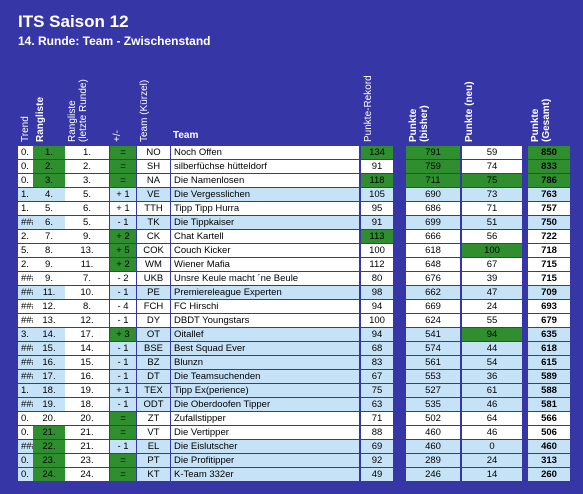 This screenshot has height=494, width=583. Describe the element at coordinates (377, 446) in the screenshot. I see `table-cell: 69` at that location.